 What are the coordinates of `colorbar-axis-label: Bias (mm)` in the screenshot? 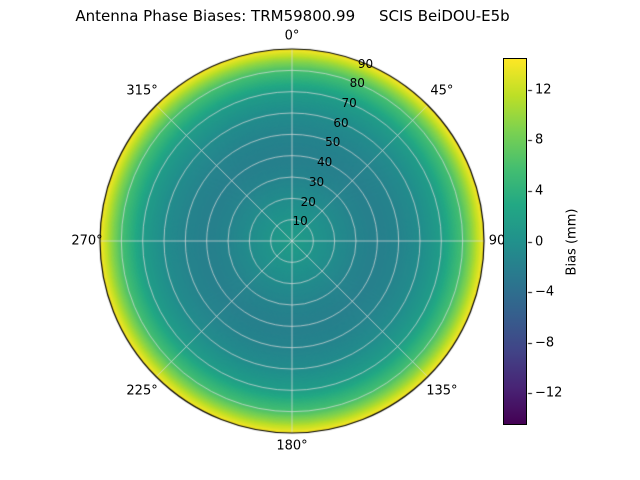 It's located at (572, 241).